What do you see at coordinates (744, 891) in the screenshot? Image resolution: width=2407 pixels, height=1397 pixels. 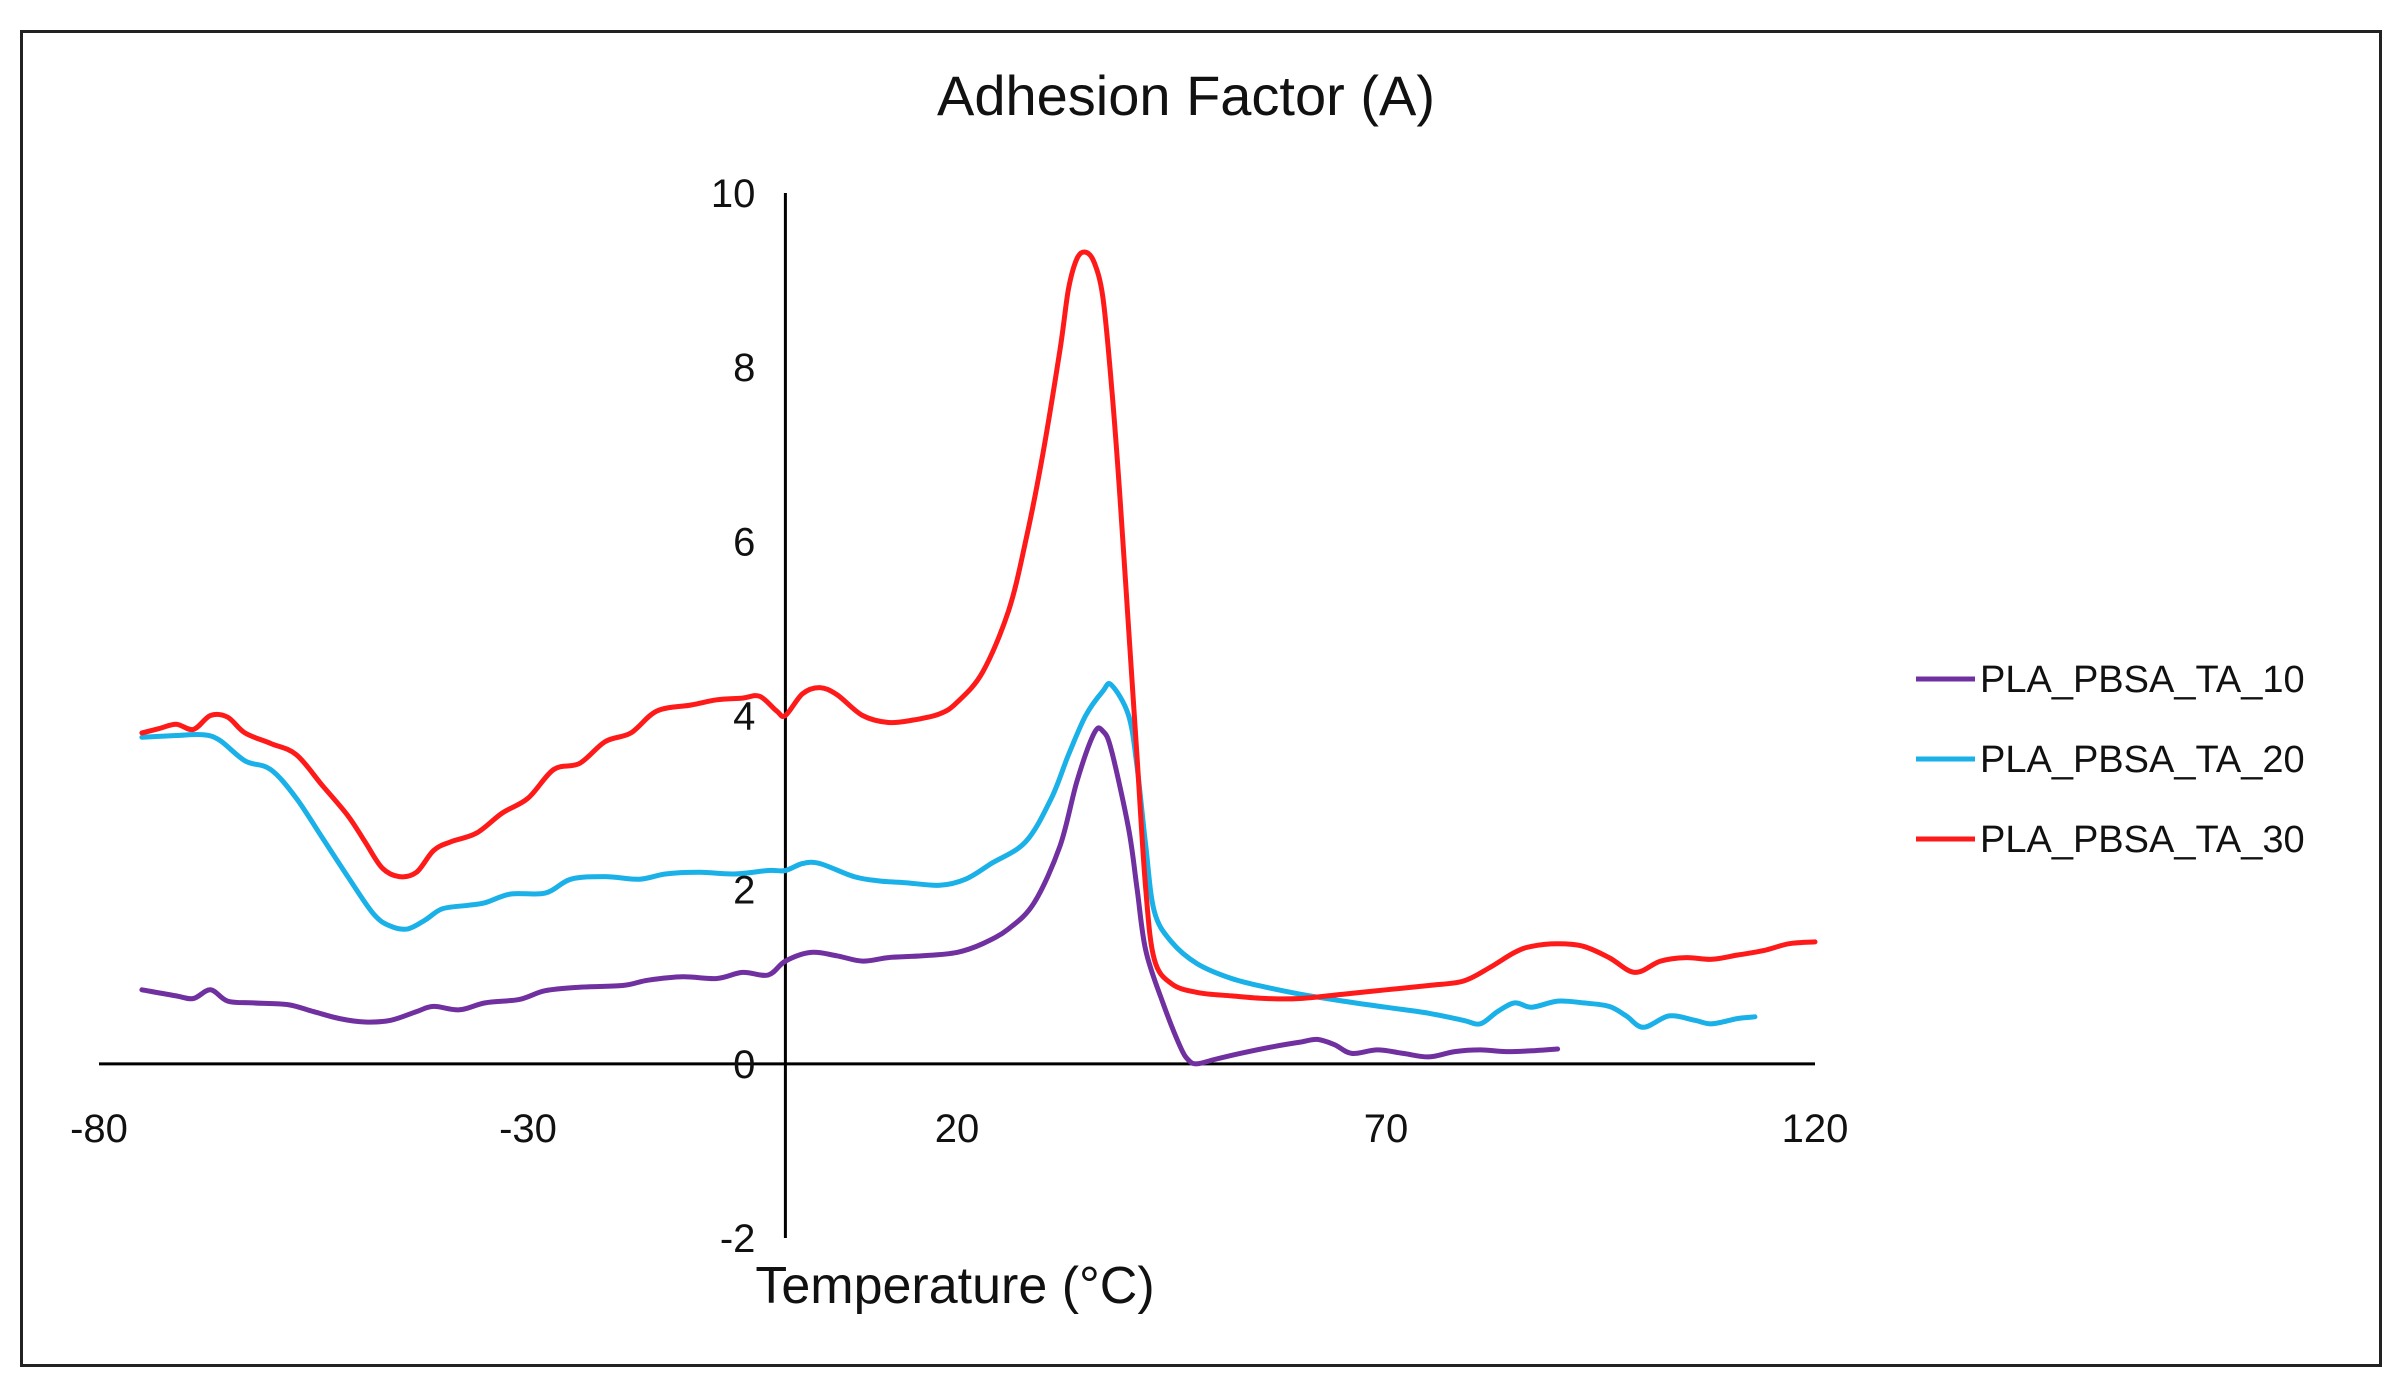 I see `y-tick-label: 2` at bounding box center [744, 891].